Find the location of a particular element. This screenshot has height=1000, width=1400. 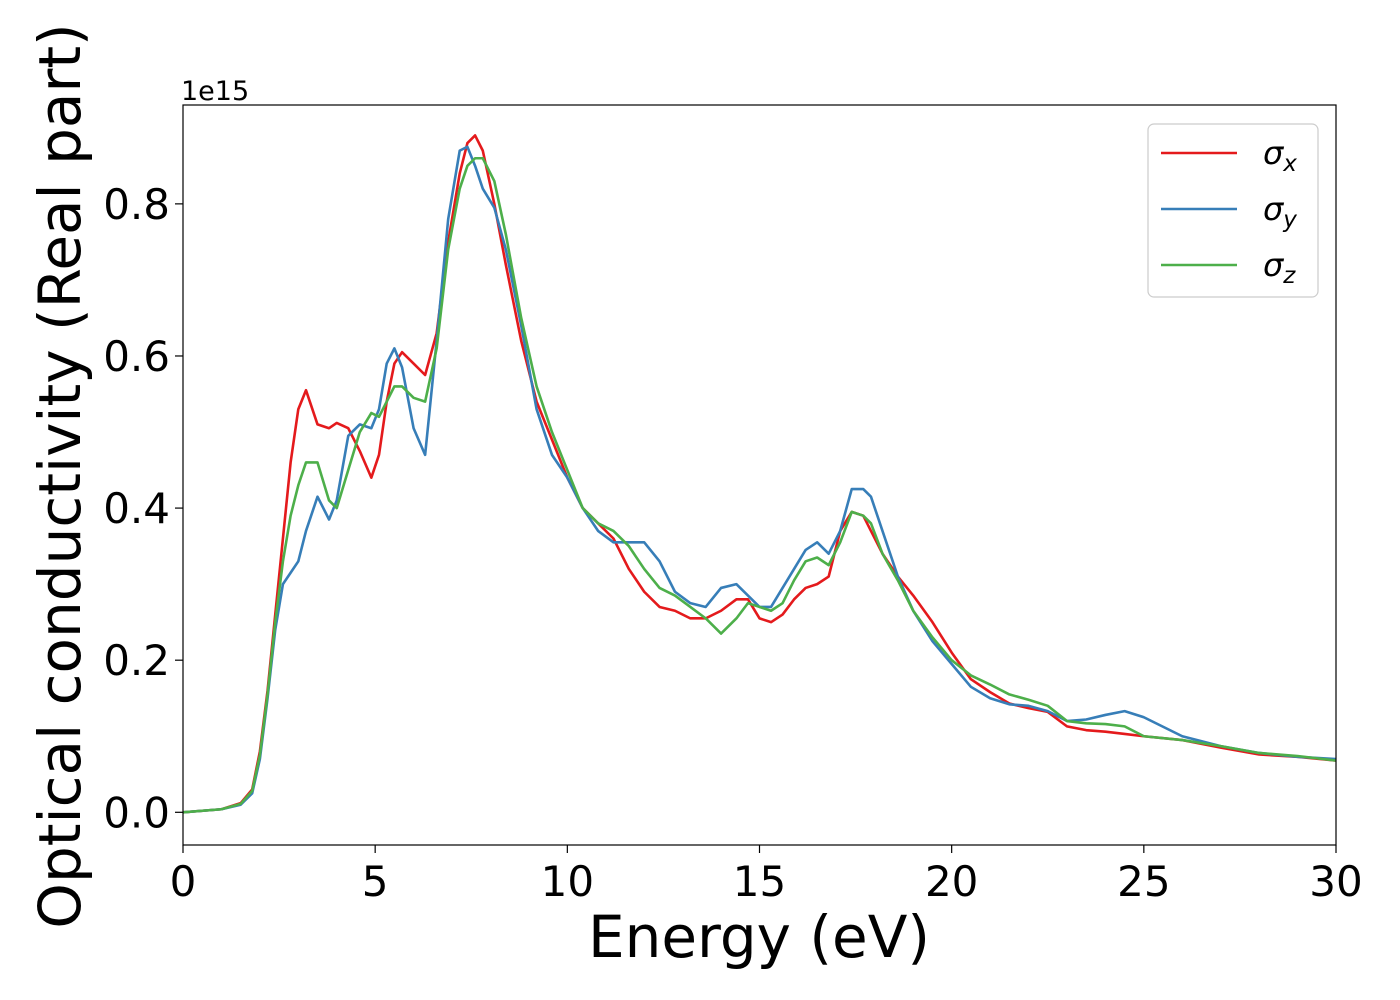

x-tick-label: 5 is located at coordinates (375, 881).